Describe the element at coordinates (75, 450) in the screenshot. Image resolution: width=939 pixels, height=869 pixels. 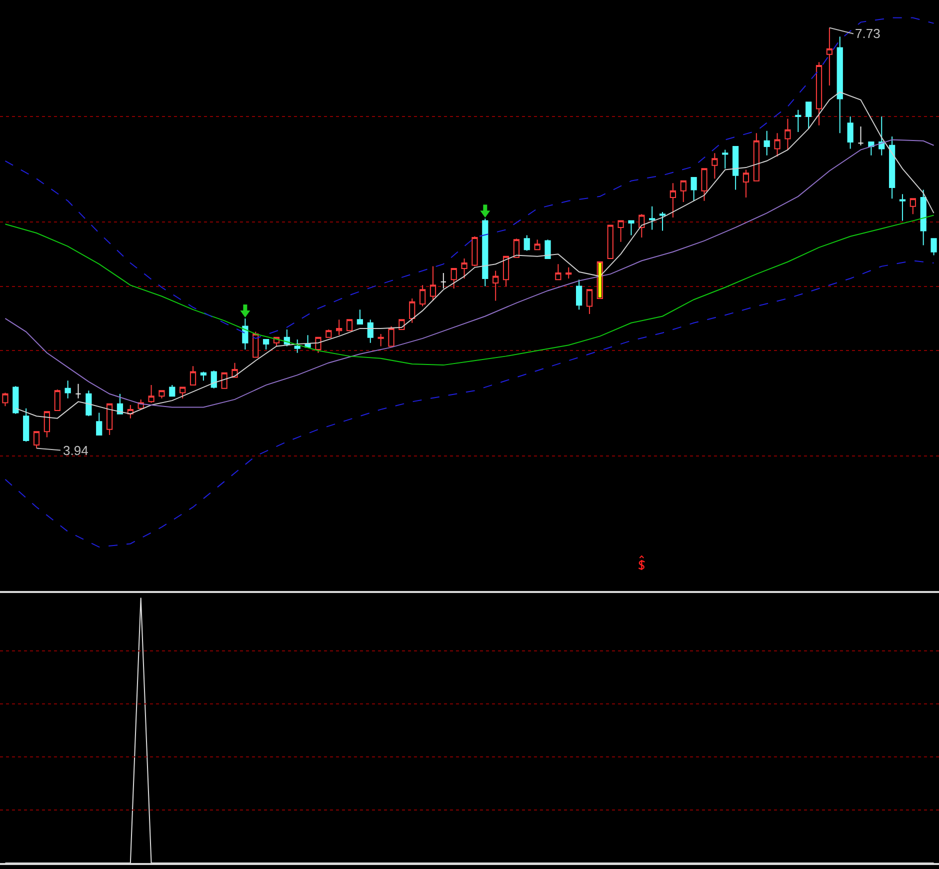
I see `annotation: 3.94` at that location.